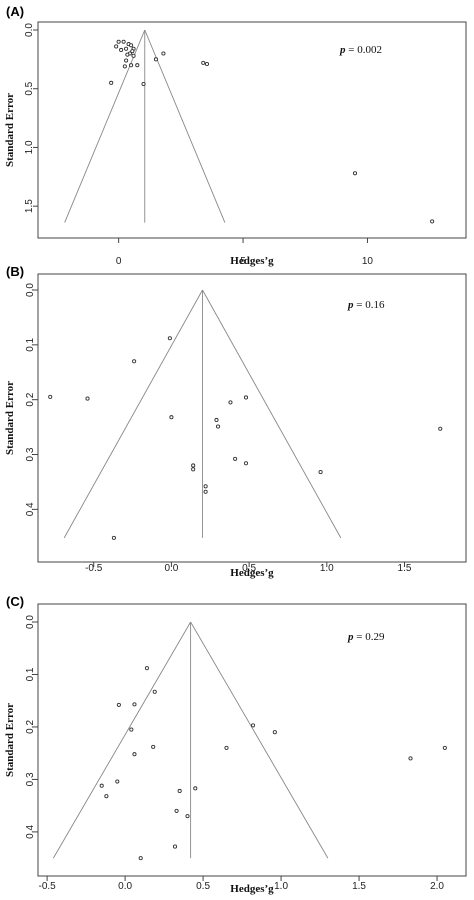 The width and height of the screenshot is (474, 900). I want to click on p-value-annotation: p = 0.16, so click(366, 305).